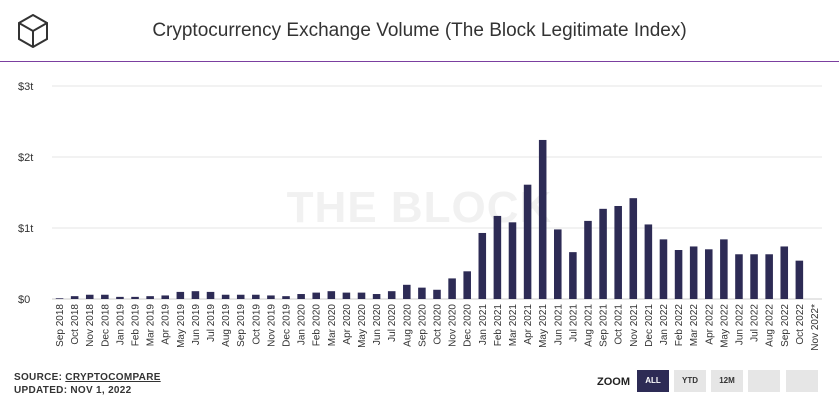 The height and width of the screenshot is (404, 839). What do you see at coordinates (113, 377) in the screenshot?
I see `source-link: CRYPTOCOMPARE` at bounding box center [113, 377].